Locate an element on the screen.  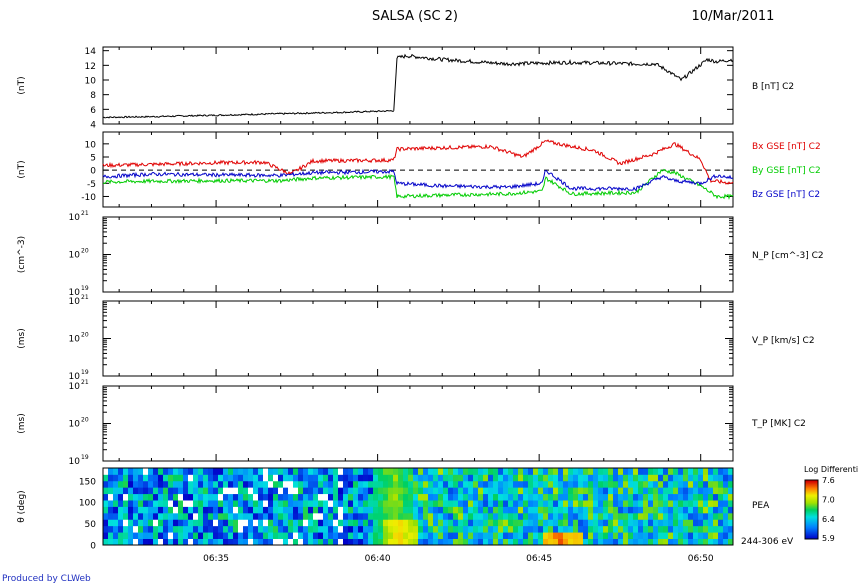
x-tick-label: 06:45 is located at coordinates (539, 559).